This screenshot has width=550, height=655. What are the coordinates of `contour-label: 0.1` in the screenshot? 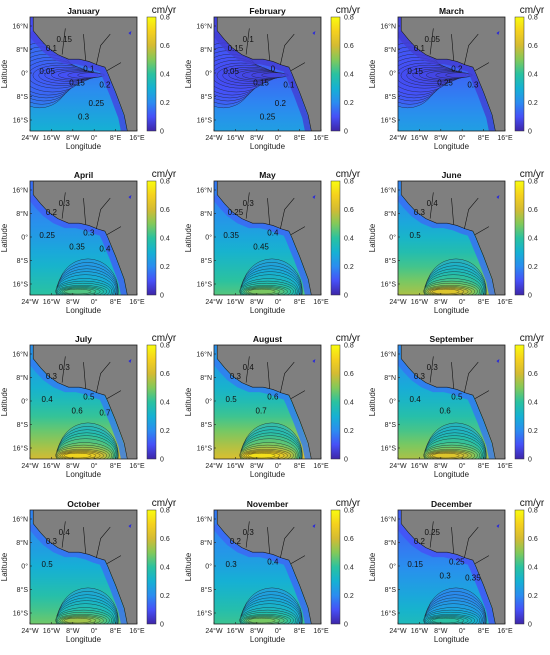 It's located at (89, 69).